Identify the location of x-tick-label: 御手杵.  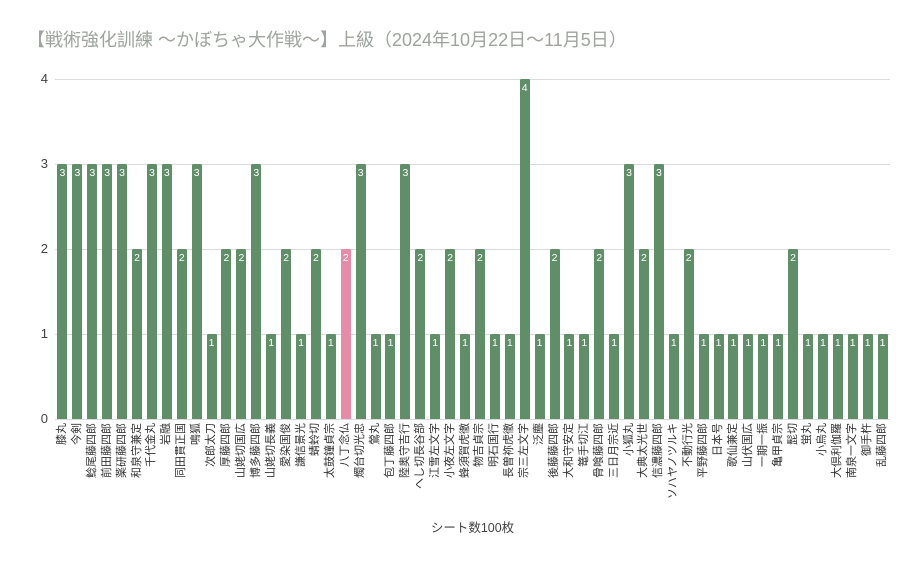
(867, 439).